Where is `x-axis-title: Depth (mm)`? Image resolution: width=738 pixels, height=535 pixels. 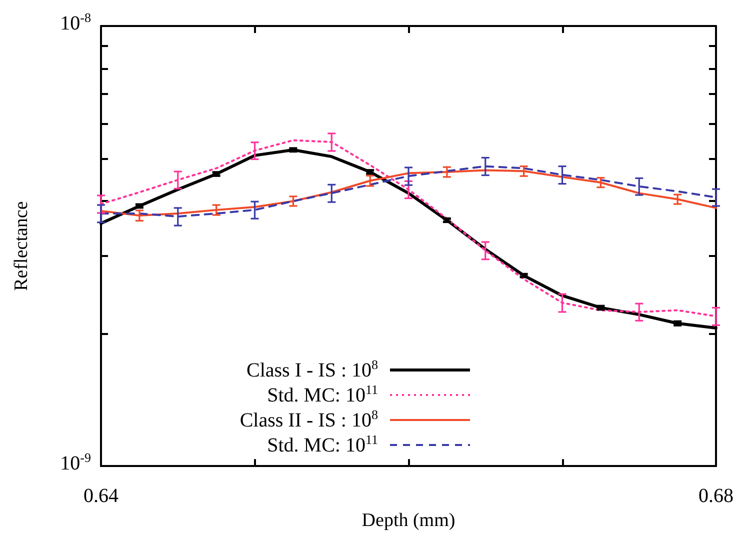 x-axis-title: Depth (mm) is located at coordinates (409, 520).